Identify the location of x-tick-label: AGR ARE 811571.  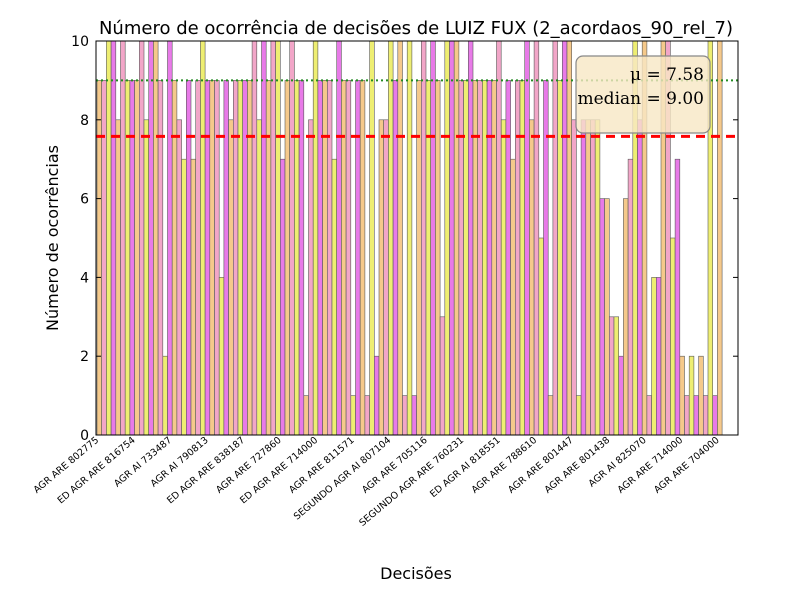
(322, 465).